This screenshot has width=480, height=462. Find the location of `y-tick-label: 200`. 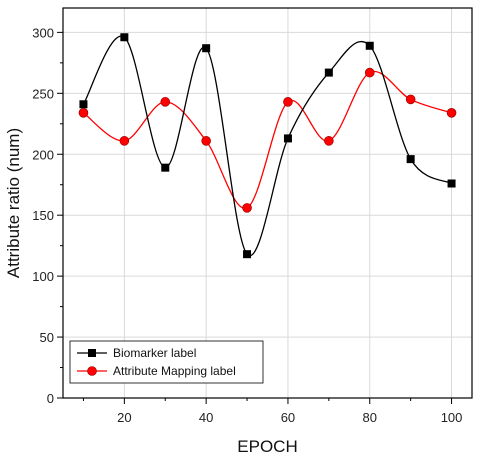

y-tick-label: 200 is located at coordinates (43, 154).